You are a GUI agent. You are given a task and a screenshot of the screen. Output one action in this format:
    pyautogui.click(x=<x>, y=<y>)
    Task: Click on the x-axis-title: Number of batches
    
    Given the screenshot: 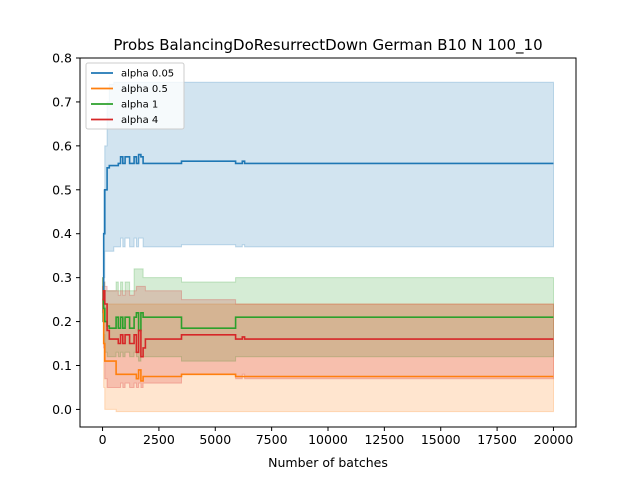 What is the action you would take?
    pyautogui.click(x=328, y=462)
    